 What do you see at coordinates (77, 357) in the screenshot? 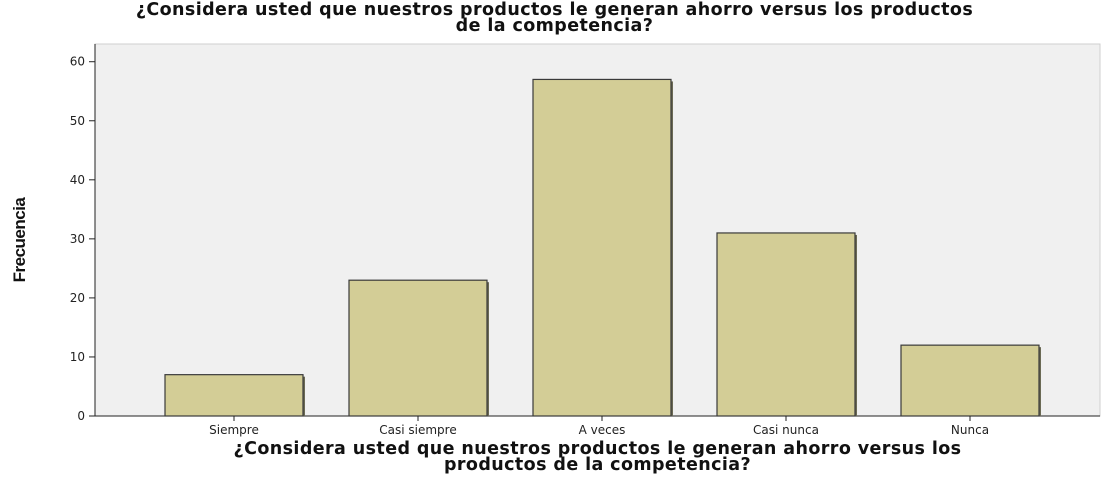
I see `y-tick-label: 10` at bounding box center [77, 357].